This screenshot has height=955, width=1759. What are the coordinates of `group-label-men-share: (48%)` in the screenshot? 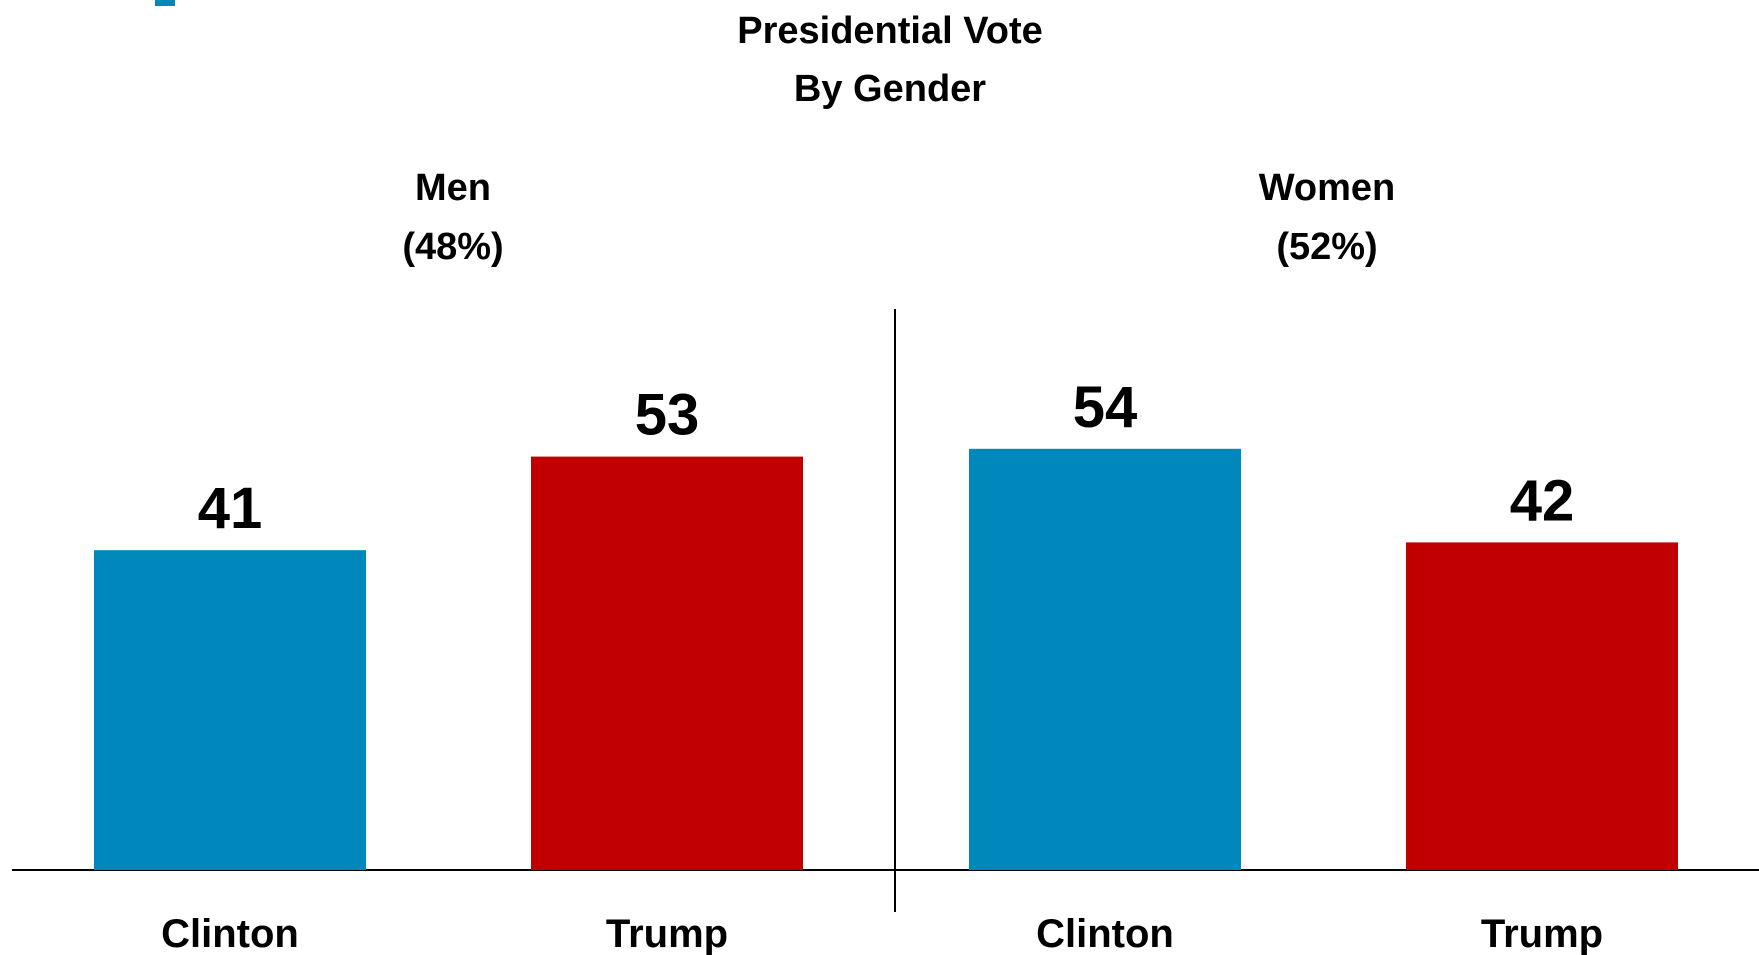 It's located at (452, 247).